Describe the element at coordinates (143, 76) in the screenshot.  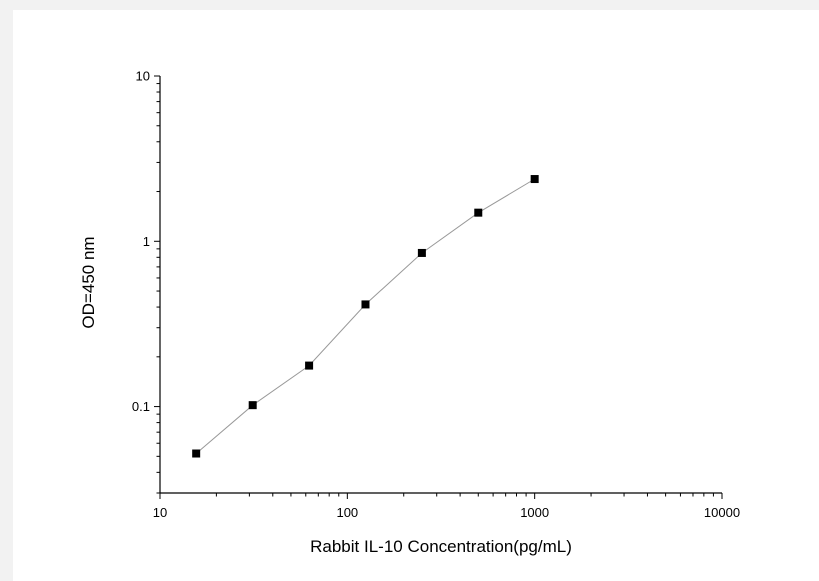
I see `y-tick-label: 10` at that location.